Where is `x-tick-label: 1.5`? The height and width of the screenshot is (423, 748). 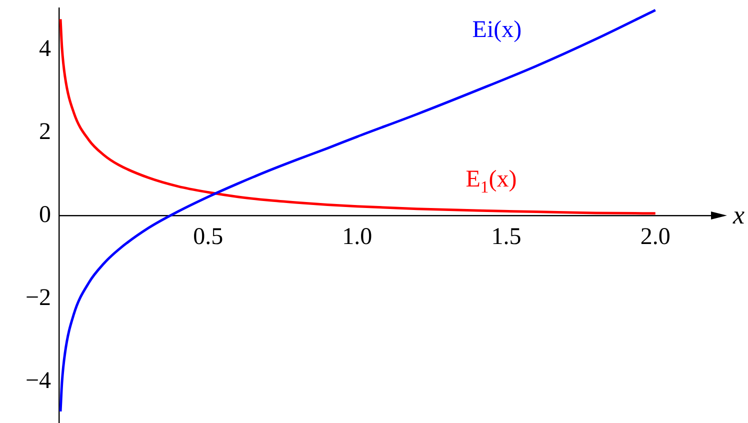 x-tick-label: 1.5 is located at coordinates (506, 237).